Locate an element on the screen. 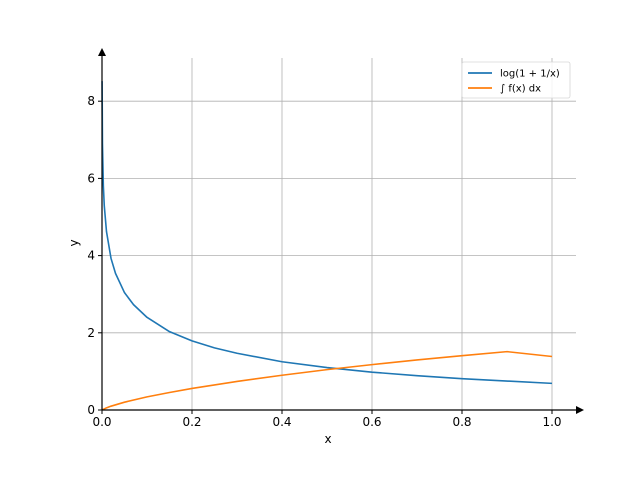  legend-label-1: ∫ f(x) dx is located at coordinates (520, 89).